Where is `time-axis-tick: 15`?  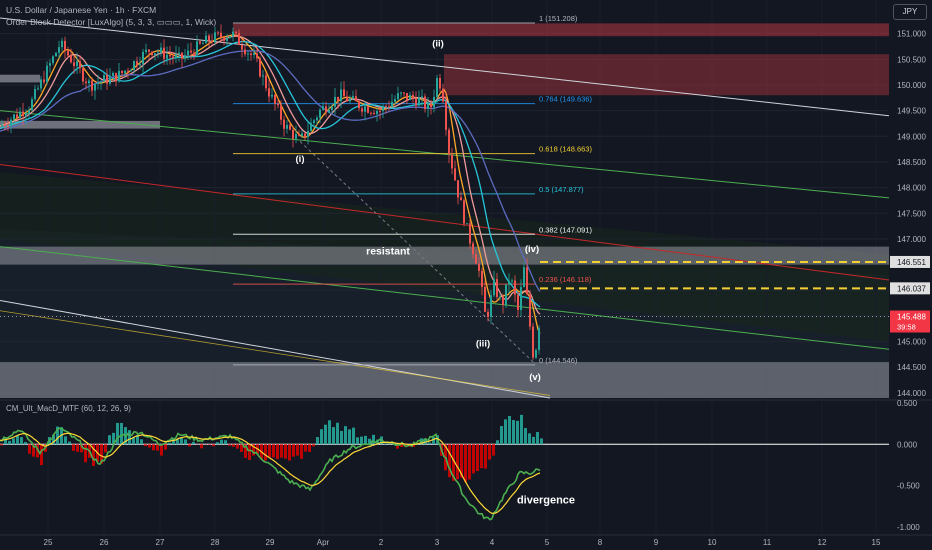
time-axis-tick: 15 is located at coordinates (876, 542).